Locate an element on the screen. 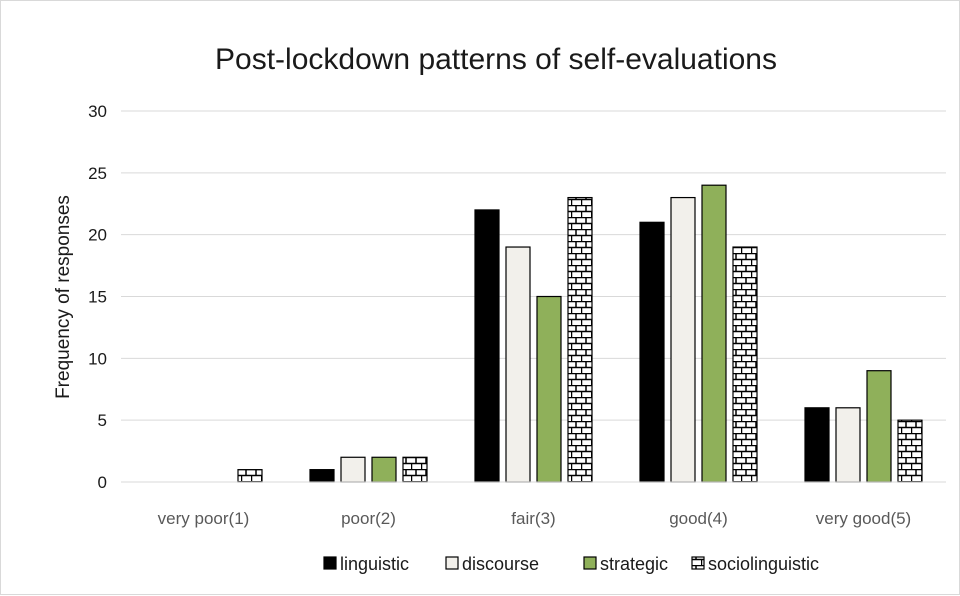 This screenshot has width=960, height=596. y-axis-ticks: 0 5 10 15 20 25 30 is located at coordinates (97, 297).